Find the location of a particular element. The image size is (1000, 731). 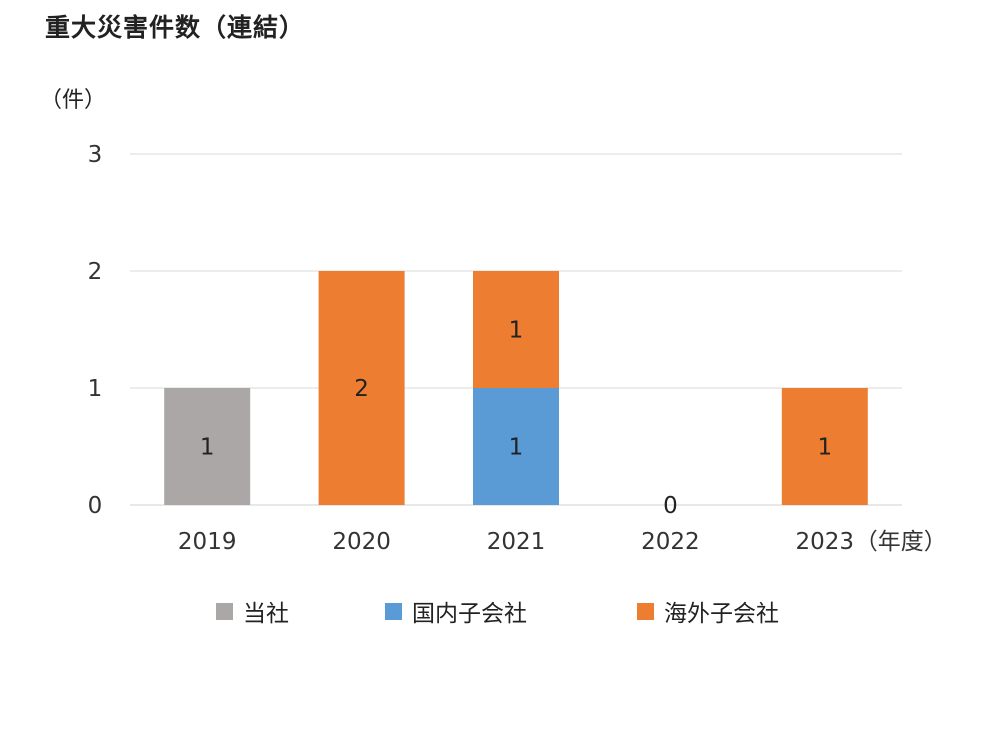

legend-item: 海外子会社 is located at coordinates (708, 611).